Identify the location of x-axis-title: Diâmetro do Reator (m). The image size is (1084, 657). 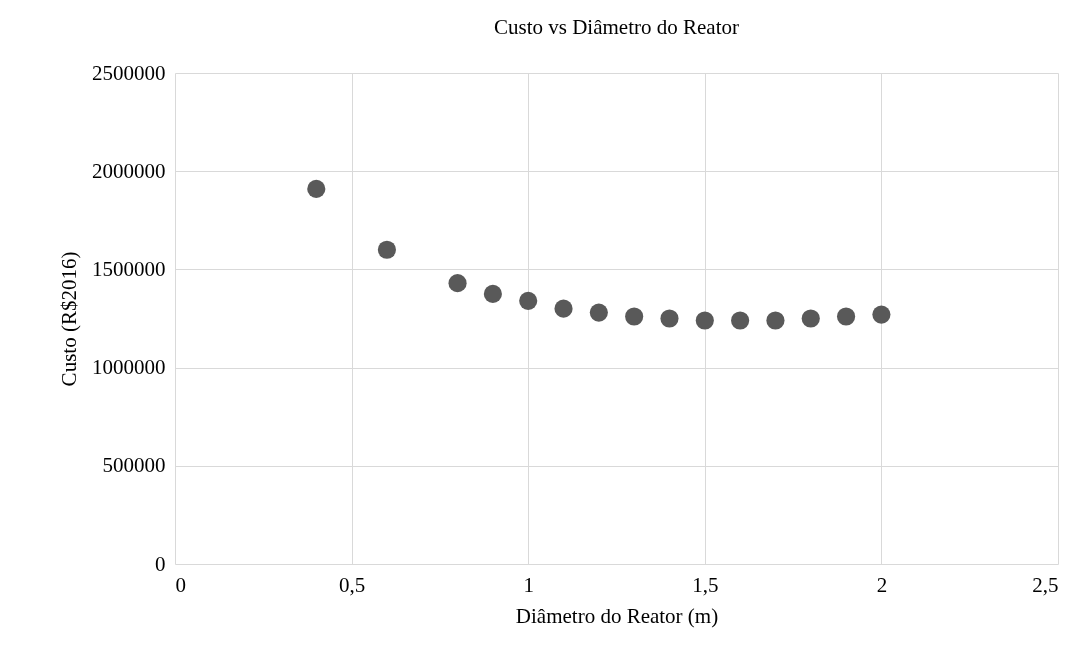
(617, 615).